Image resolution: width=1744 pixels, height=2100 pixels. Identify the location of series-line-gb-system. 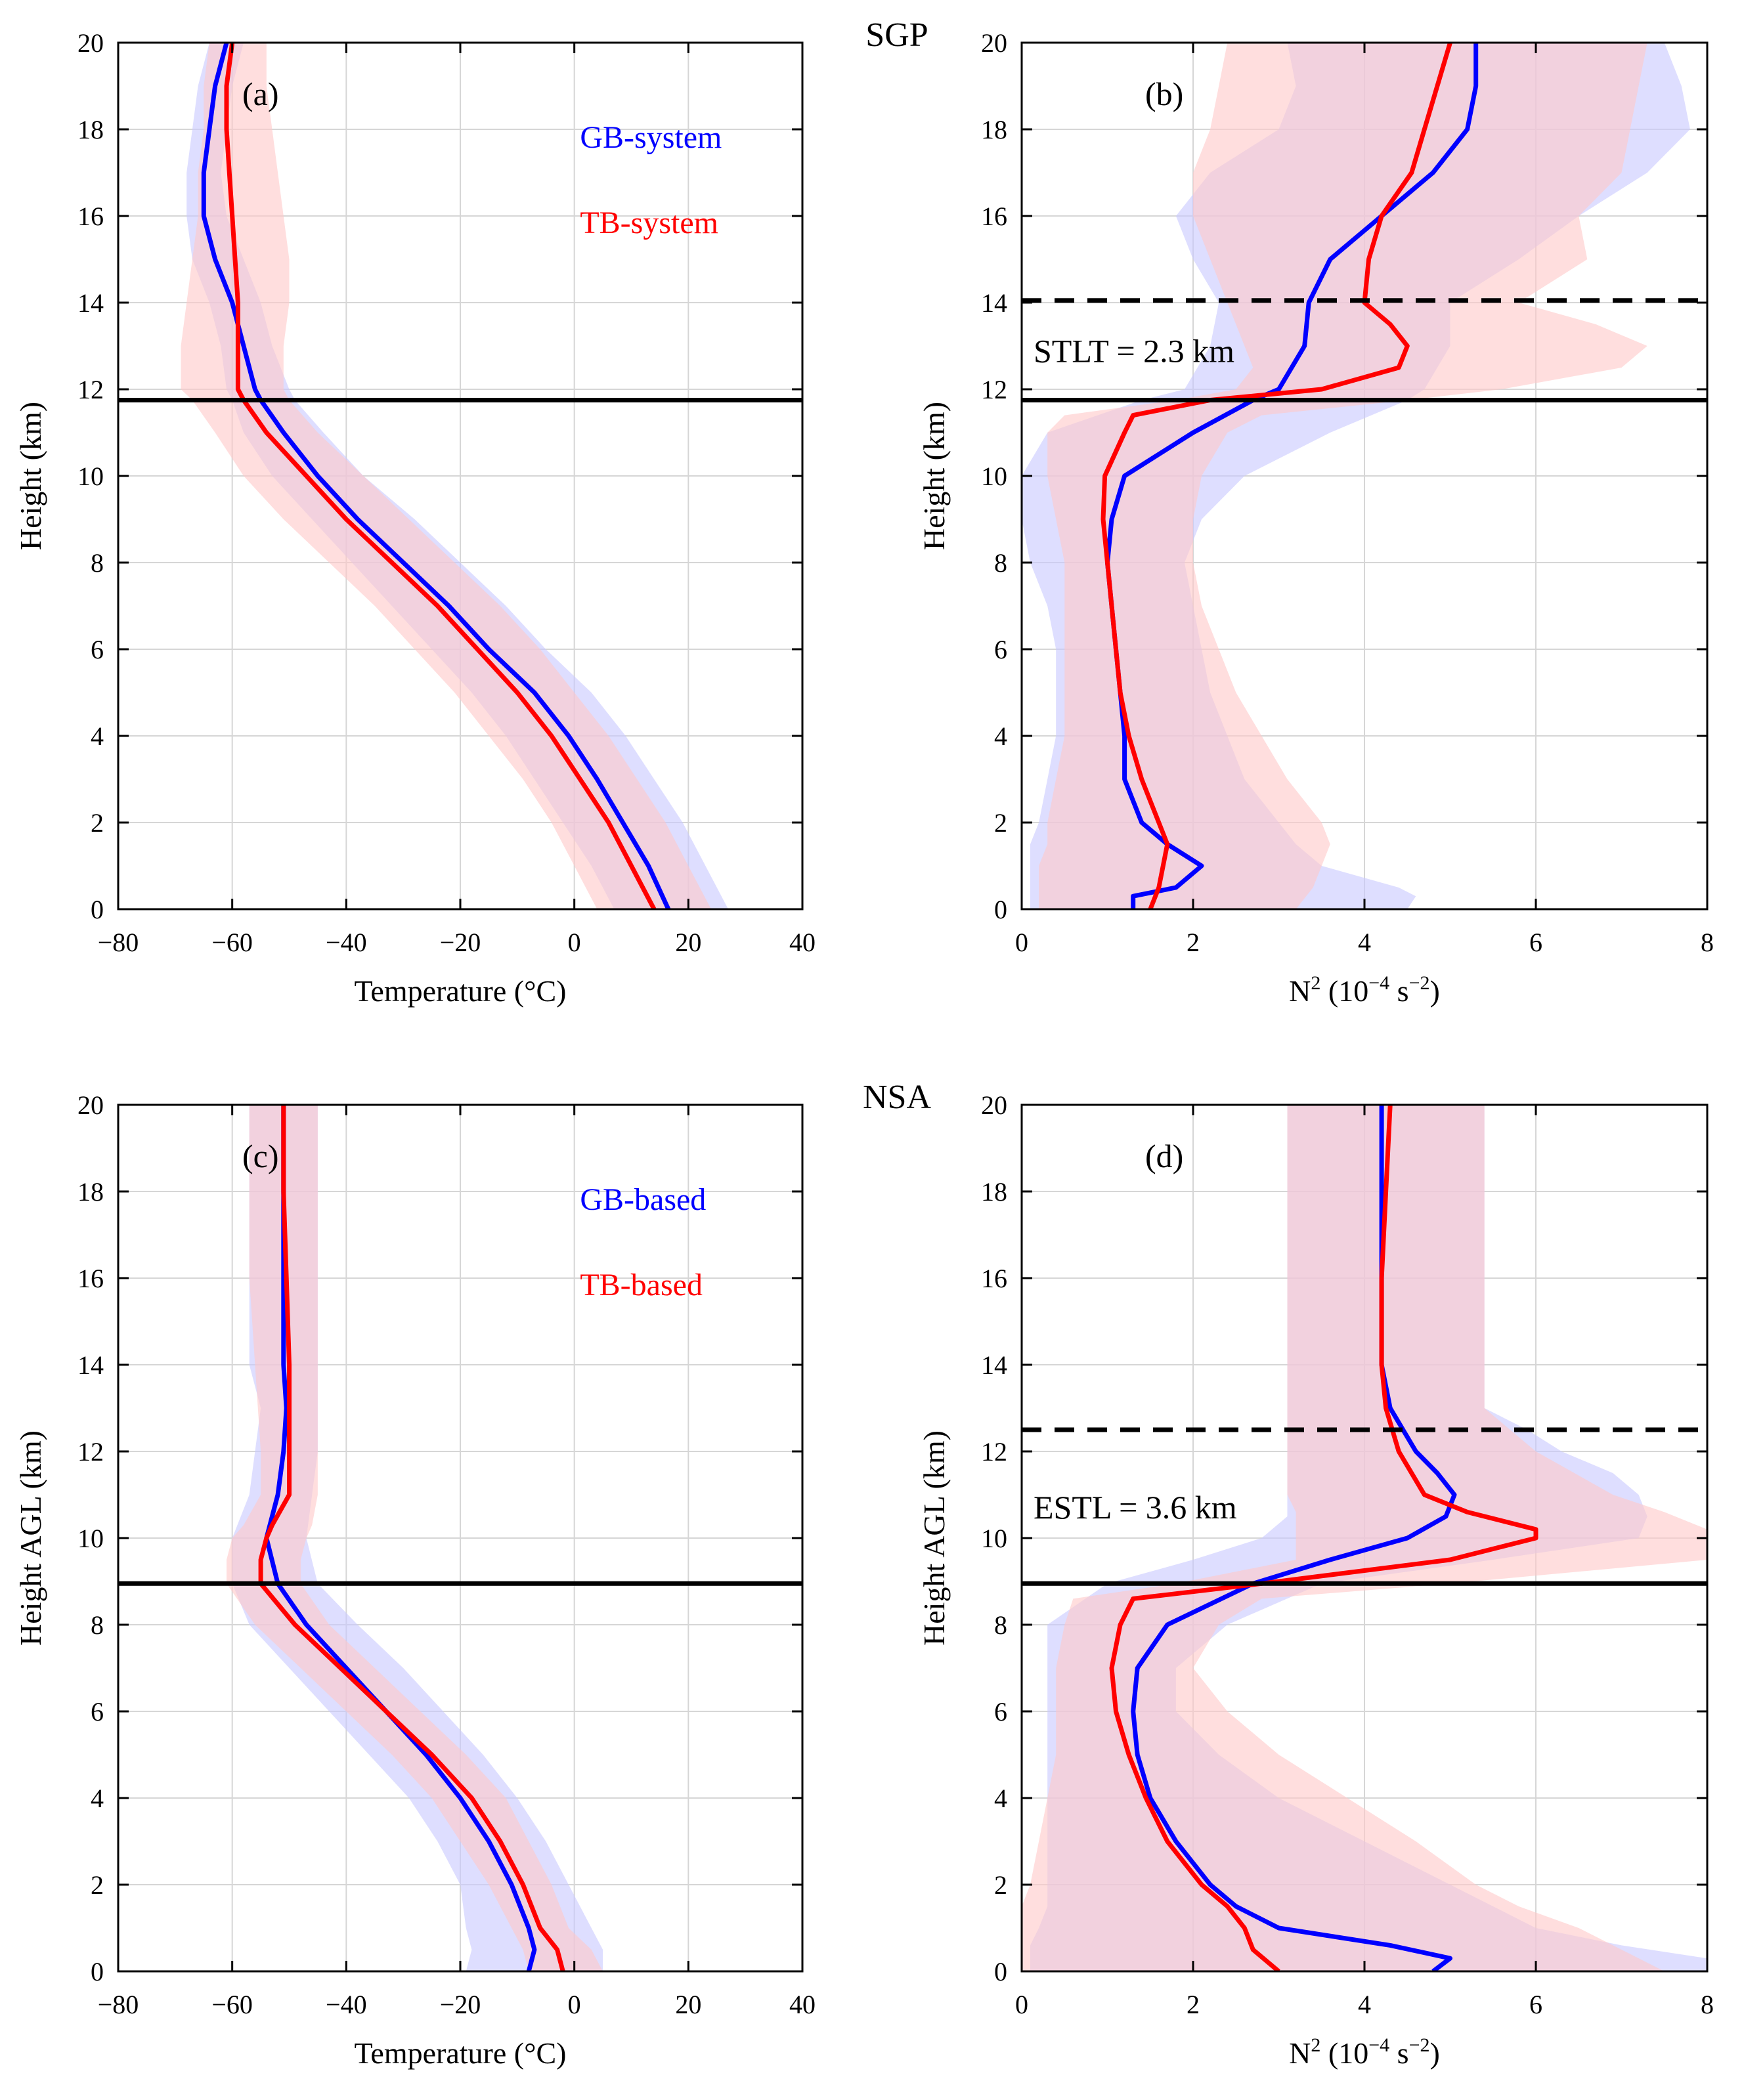
(436, 476).